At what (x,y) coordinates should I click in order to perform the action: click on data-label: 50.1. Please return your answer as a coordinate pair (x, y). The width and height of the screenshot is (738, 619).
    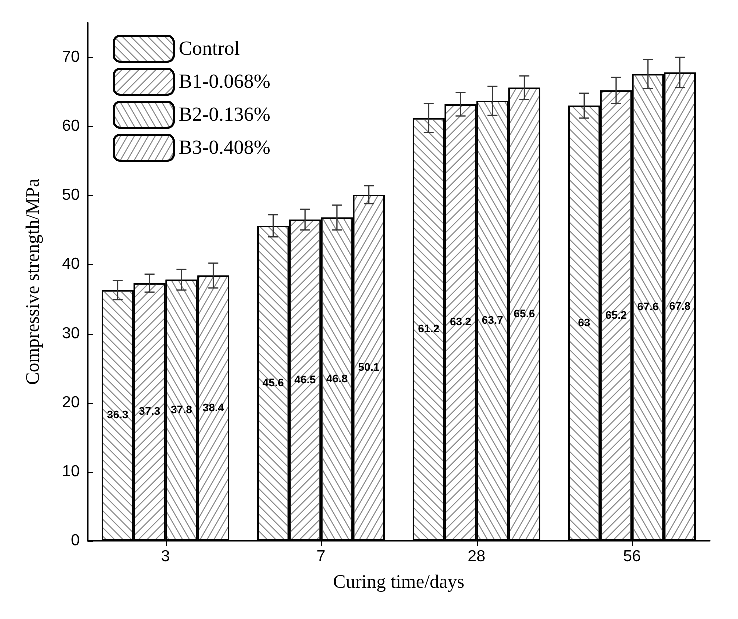
    Looking at the image, I should click on (369, 368).